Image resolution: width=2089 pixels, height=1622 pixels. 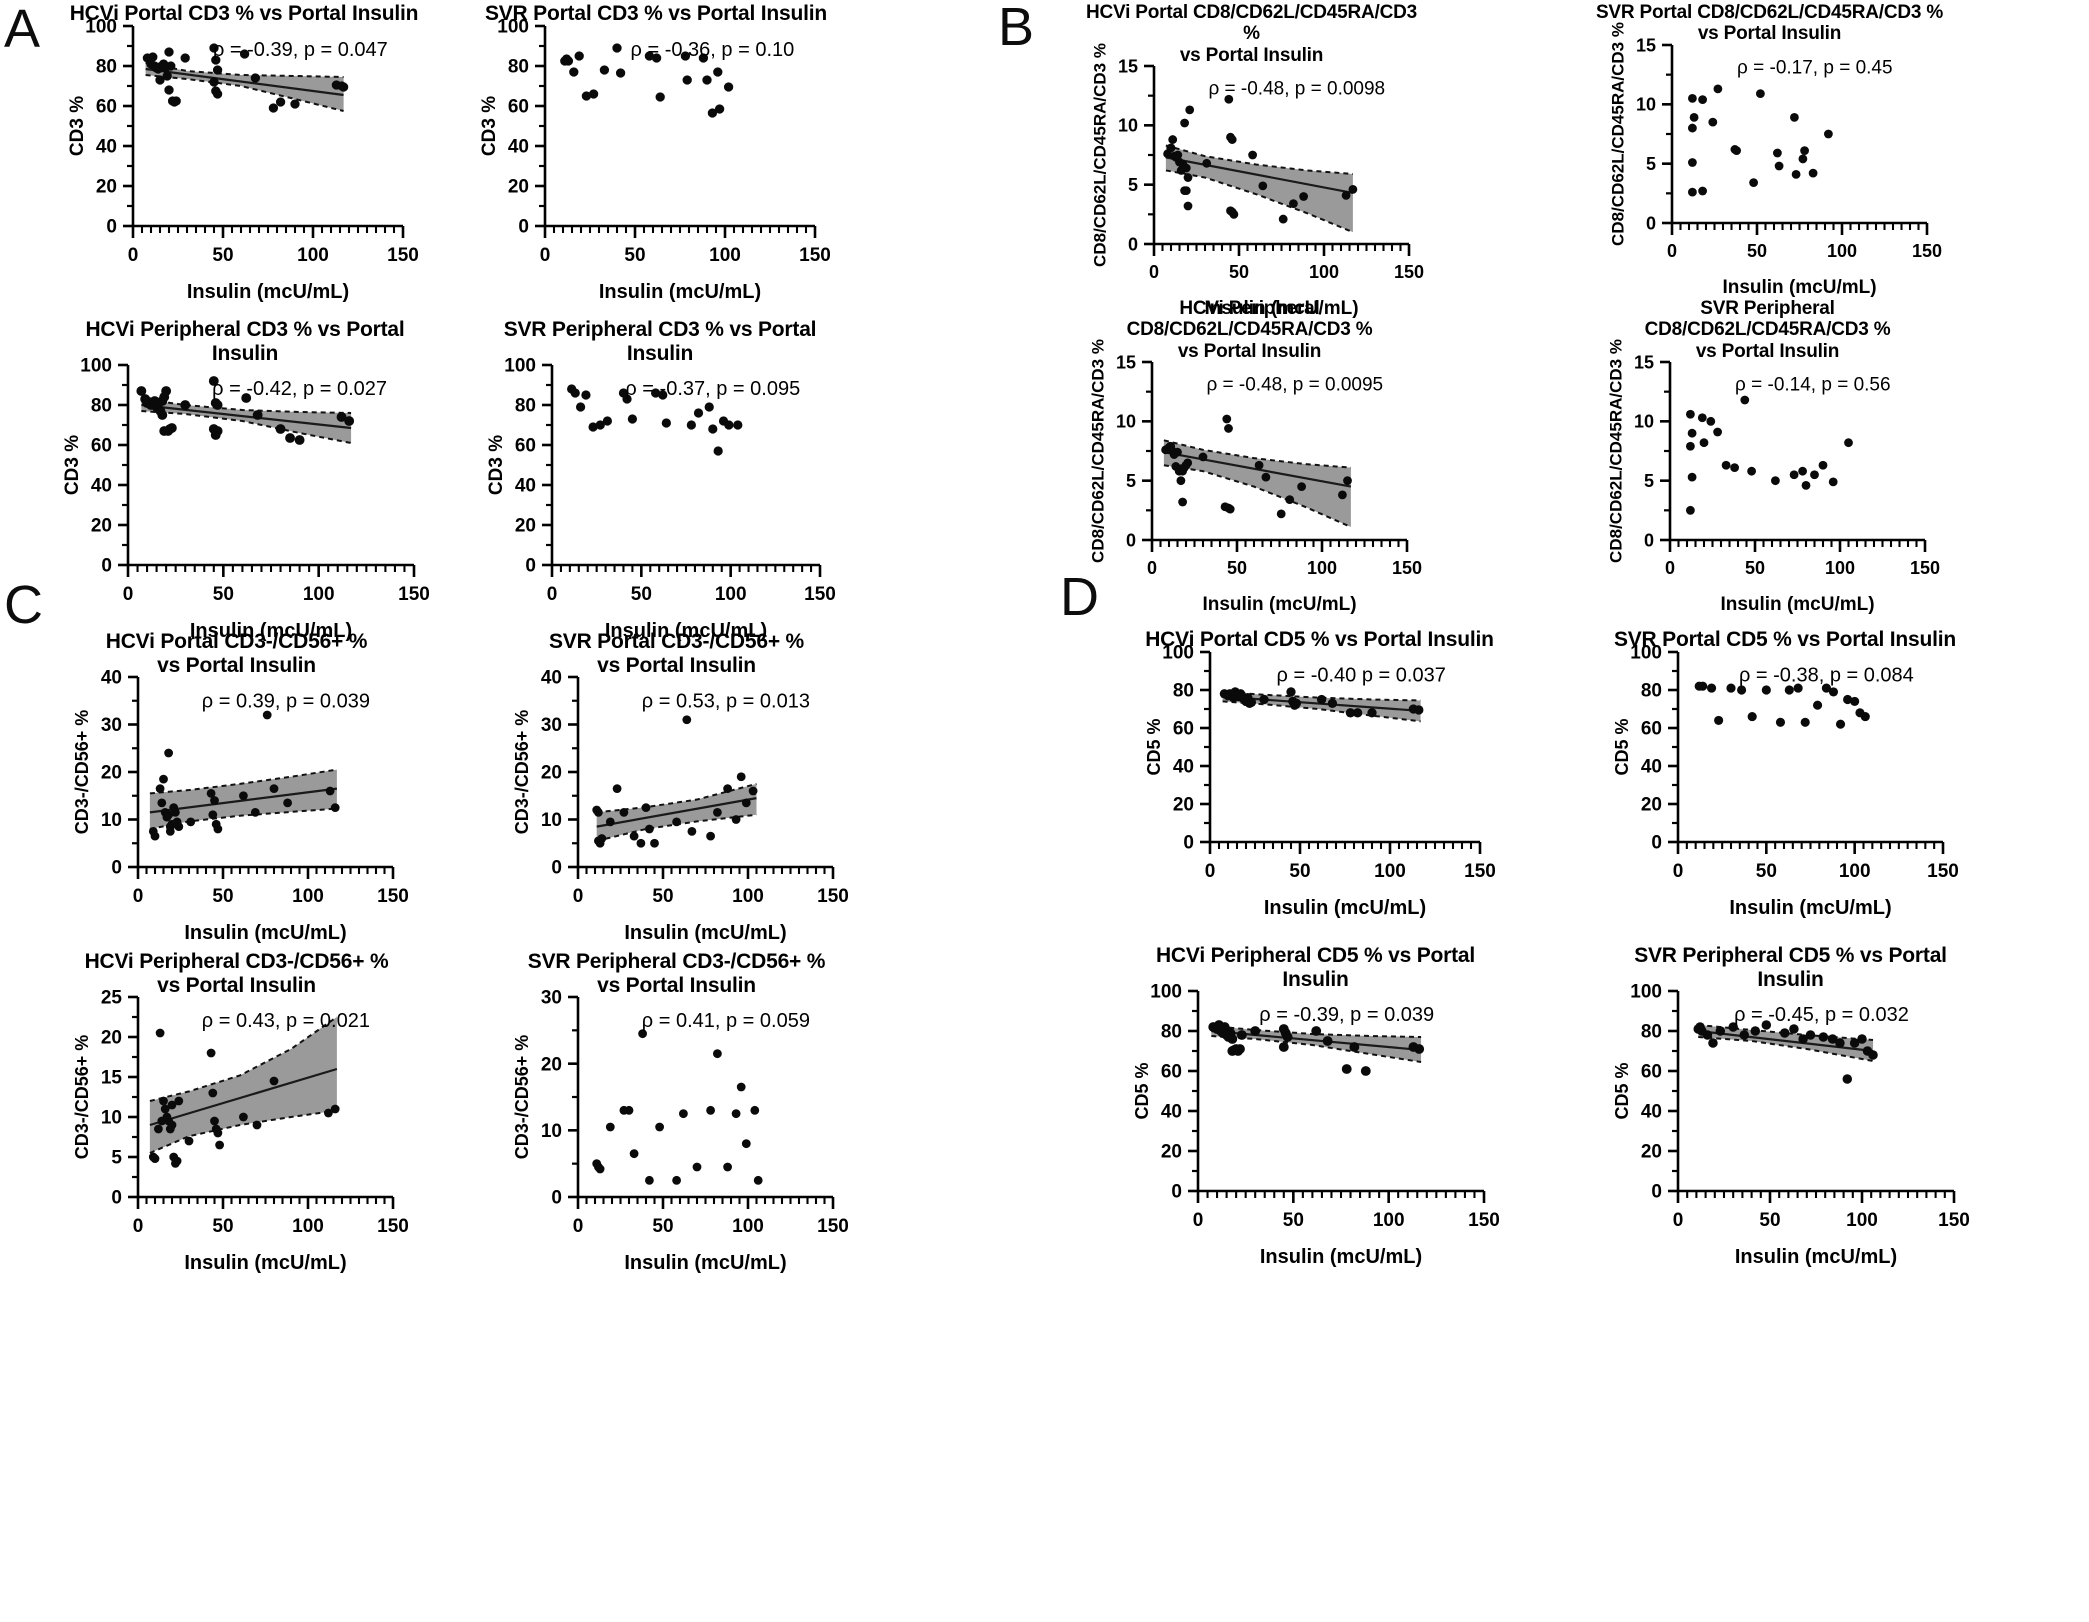 I want to click on correlation-annotation: ρ = 0.41, p = 0.059, so click(x=726, y=1021).